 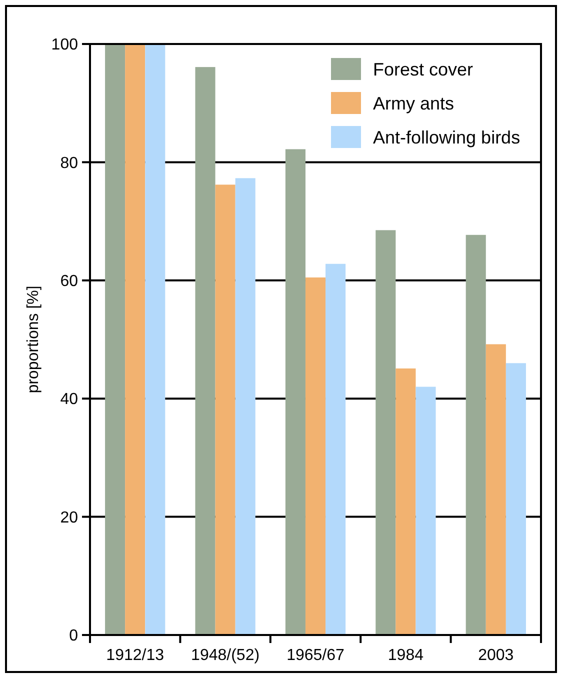 What do you see at coordinates (69, 517) in the screenshot?
I see `y-tick-label: 20` at bounding box center [69, 517].